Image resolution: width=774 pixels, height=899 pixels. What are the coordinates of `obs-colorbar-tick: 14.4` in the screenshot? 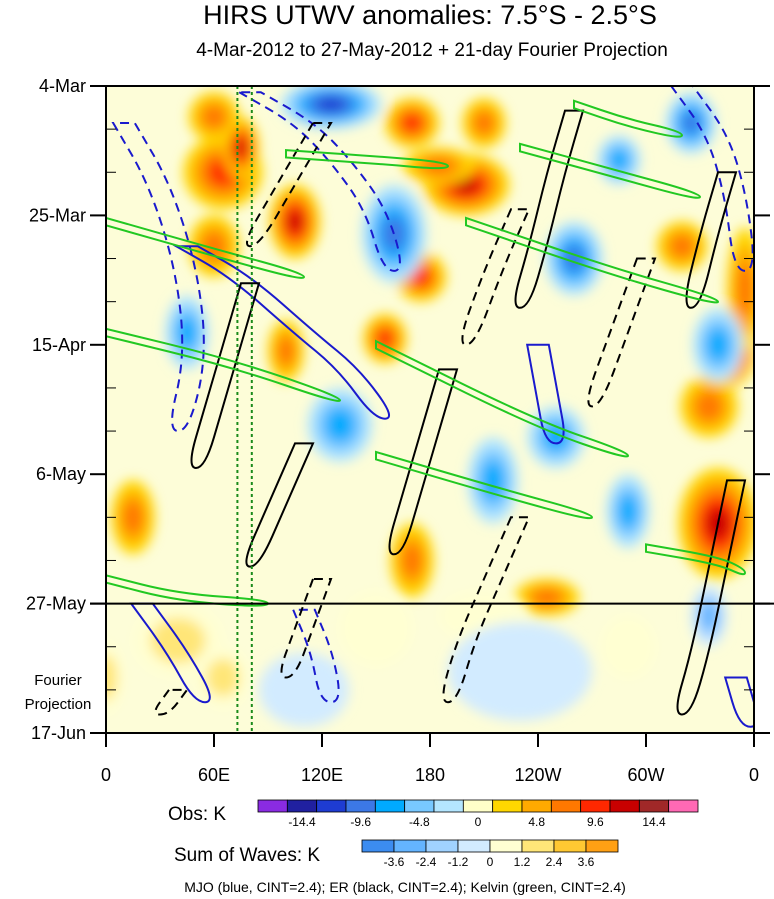 It's located at (654, 822).